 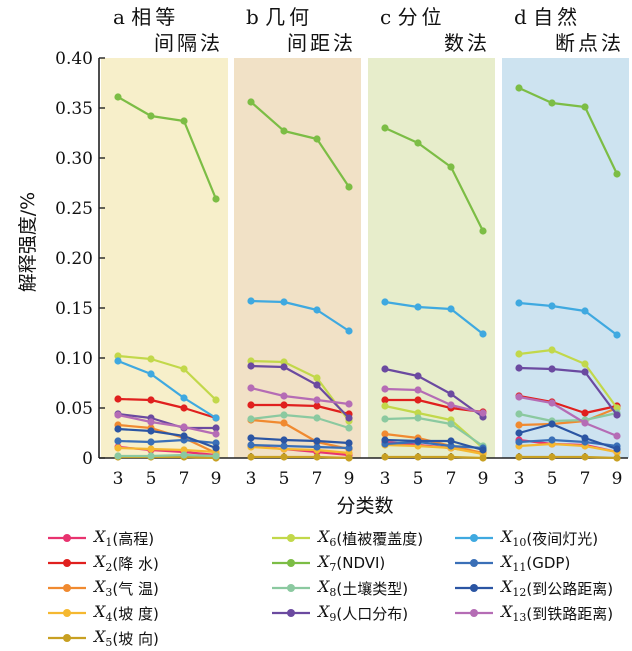 What do you see at coordinates (167, 438) in the screenshot?
I see `series-line-x12-panel-a` at bounding box center [167, 438].